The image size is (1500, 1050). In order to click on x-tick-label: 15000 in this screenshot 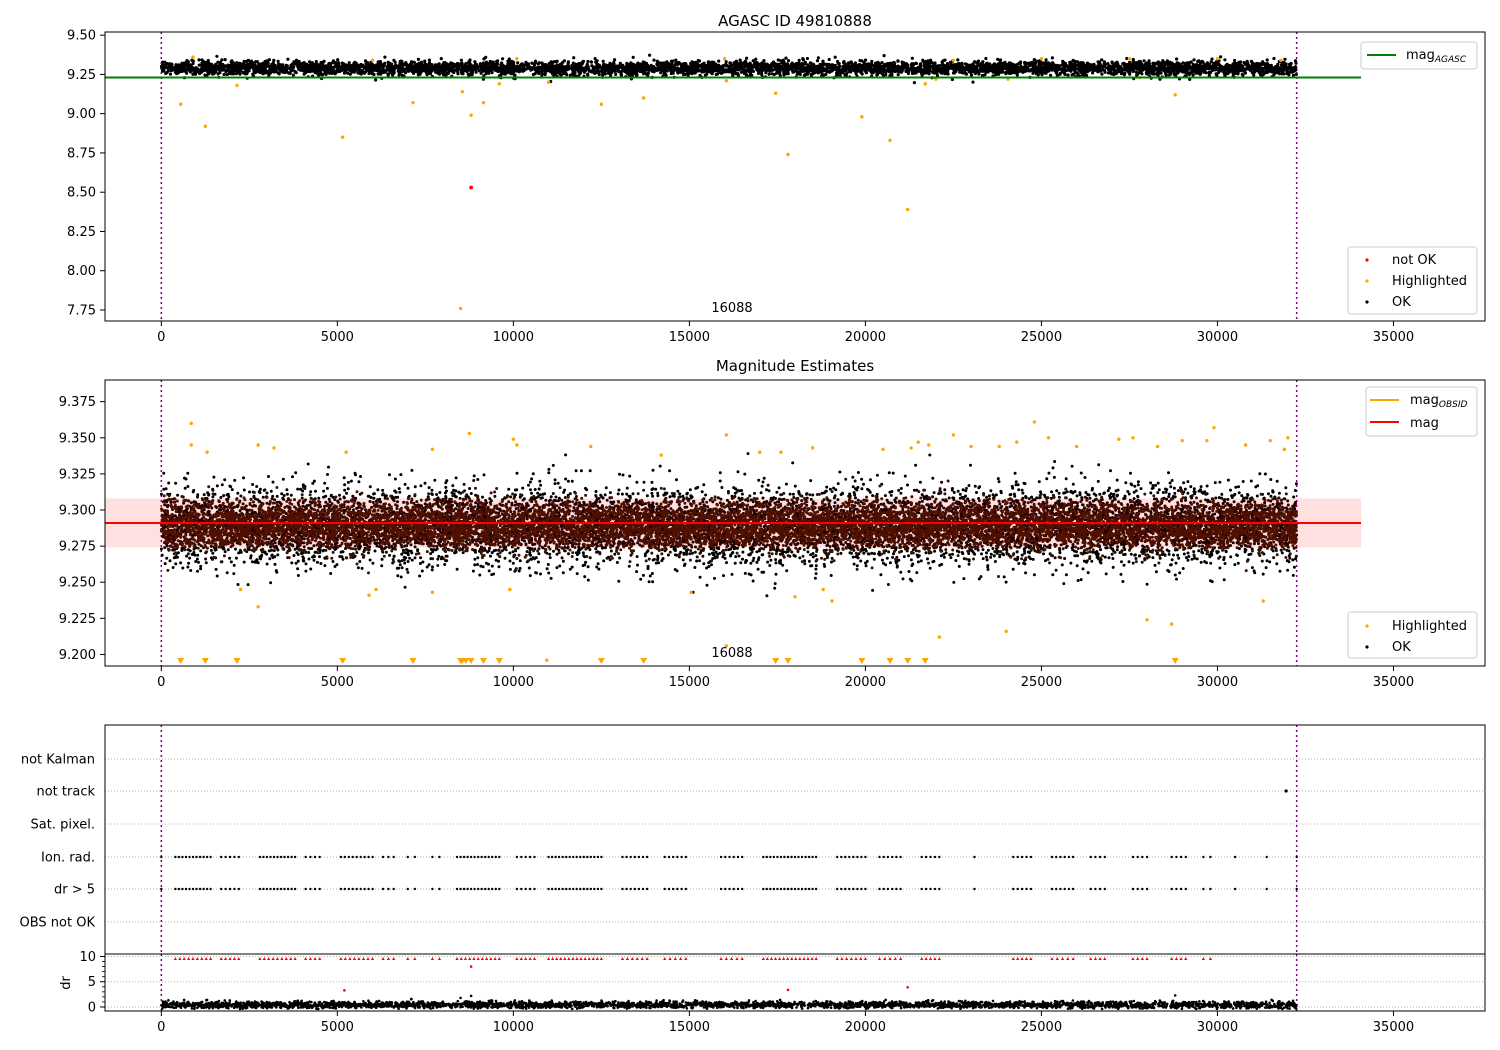, I will do `click(689, 1027)`.